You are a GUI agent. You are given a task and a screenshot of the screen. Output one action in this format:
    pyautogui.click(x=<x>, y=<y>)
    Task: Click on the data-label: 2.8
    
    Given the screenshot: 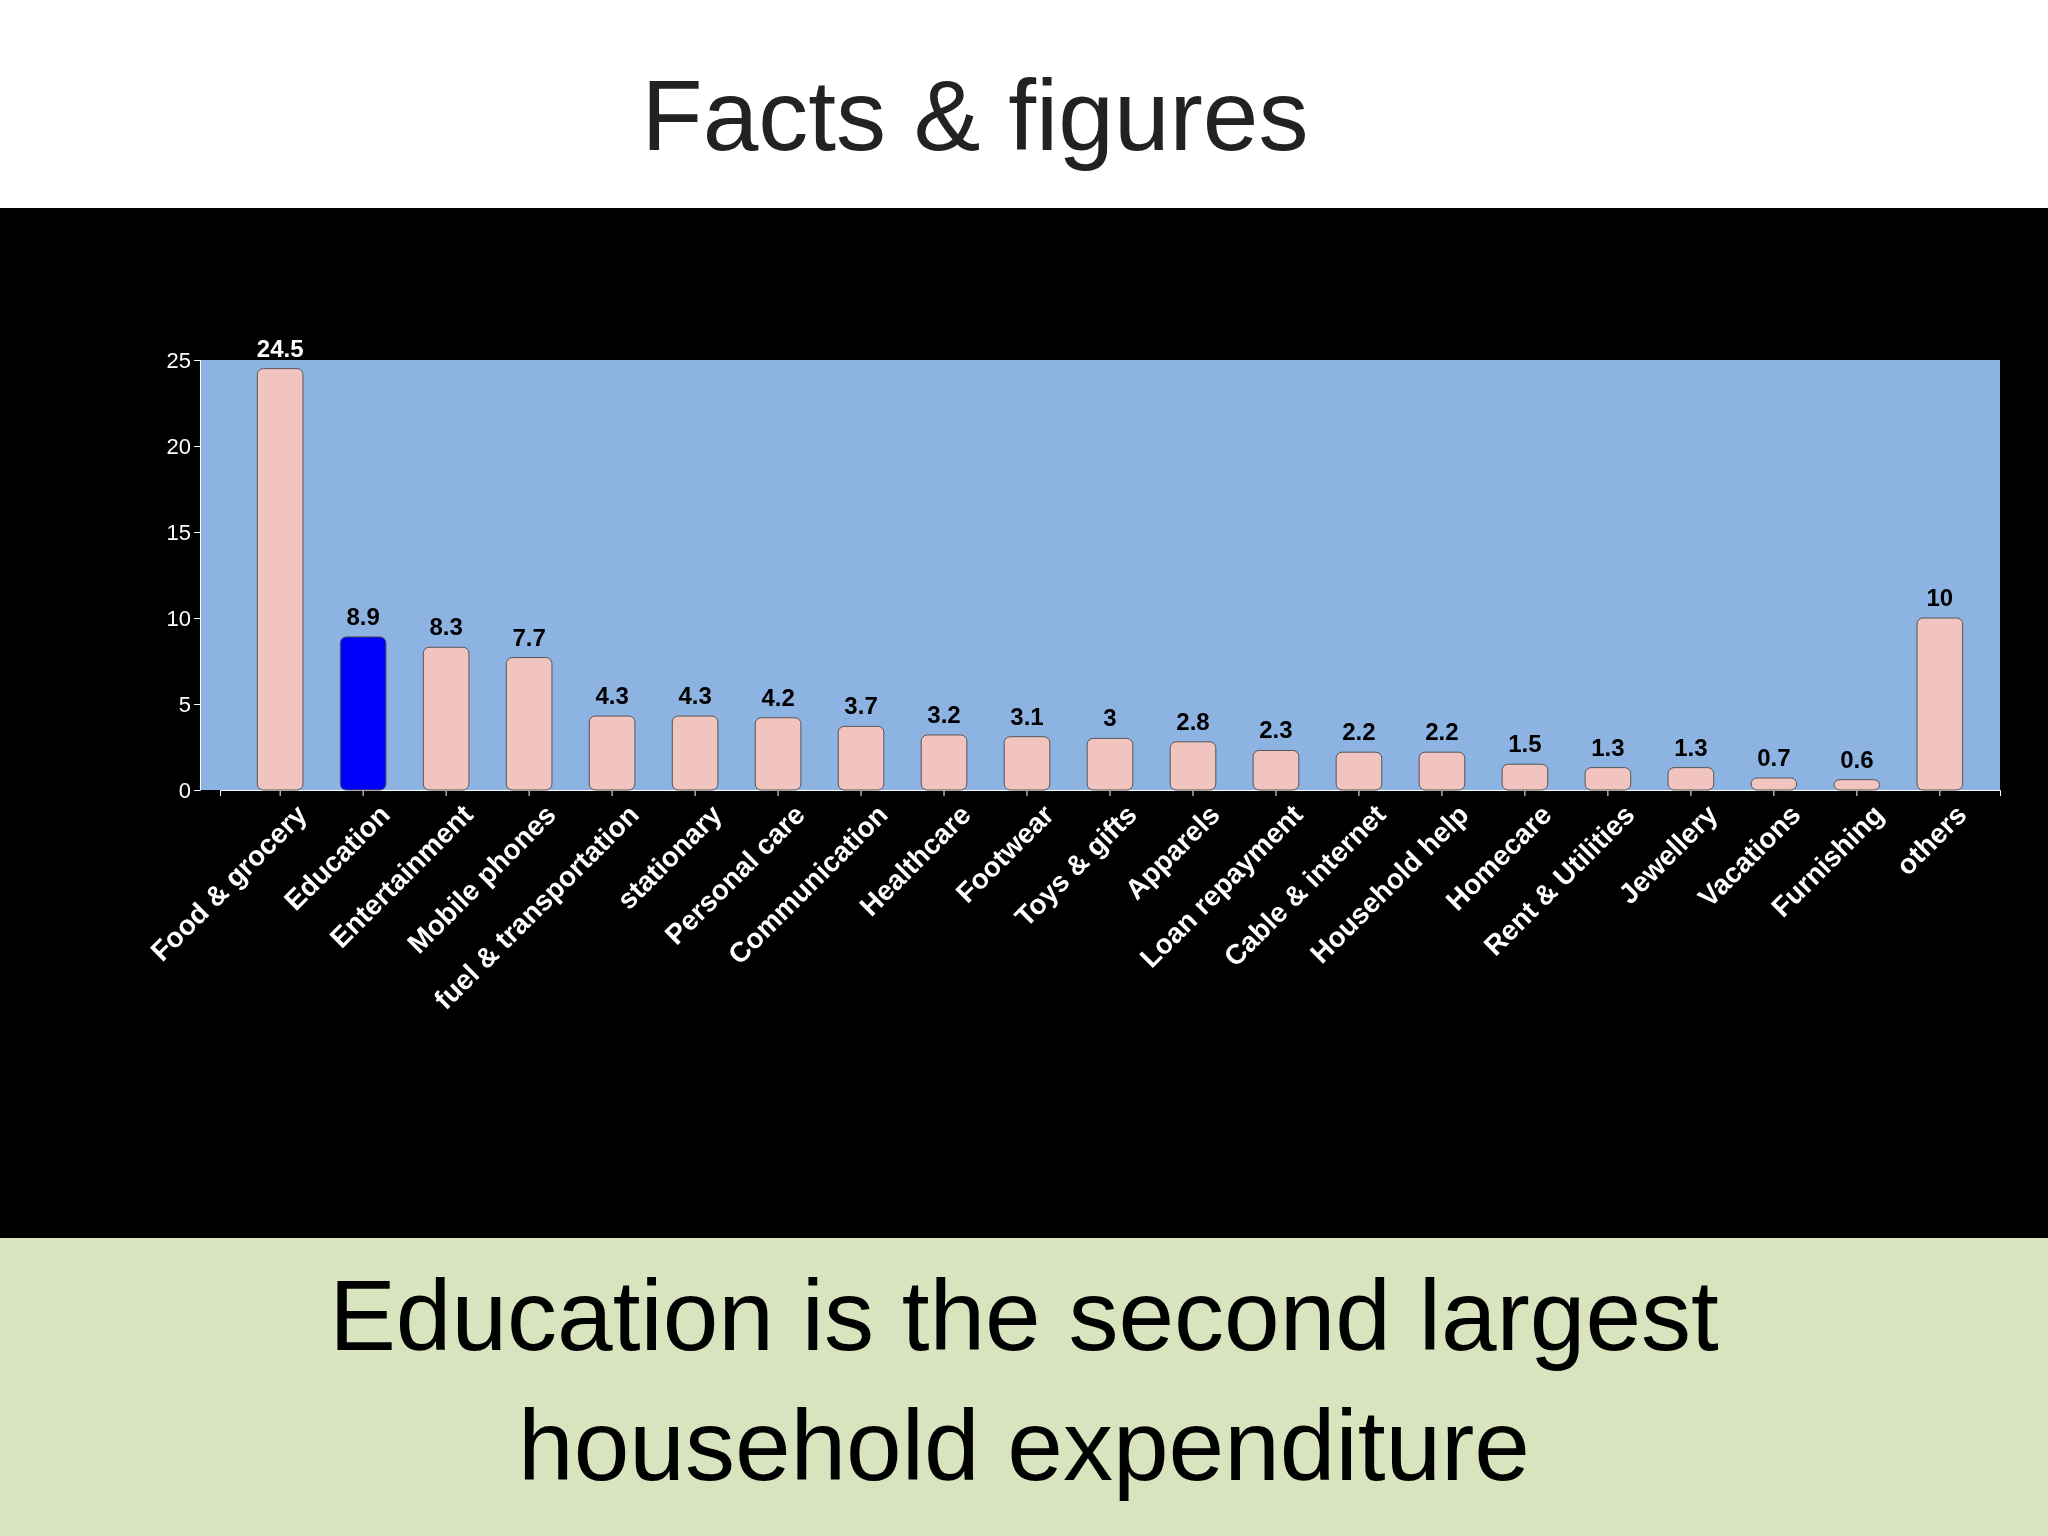 What is the action you would take?
    pyautogui.click(x=1193, y=721)
    